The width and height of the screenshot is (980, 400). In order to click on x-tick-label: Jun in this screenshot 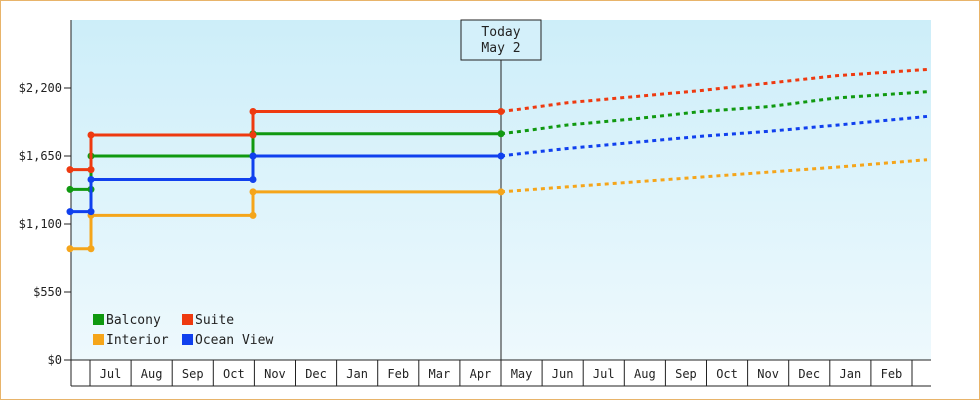, I will do `click(563, 374)`.